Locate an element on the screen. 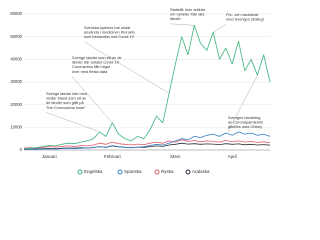 Image resolution: width=320 pixels, height=240 pixels. y-tick-label: 30000 is located at coordinates (16, 81).